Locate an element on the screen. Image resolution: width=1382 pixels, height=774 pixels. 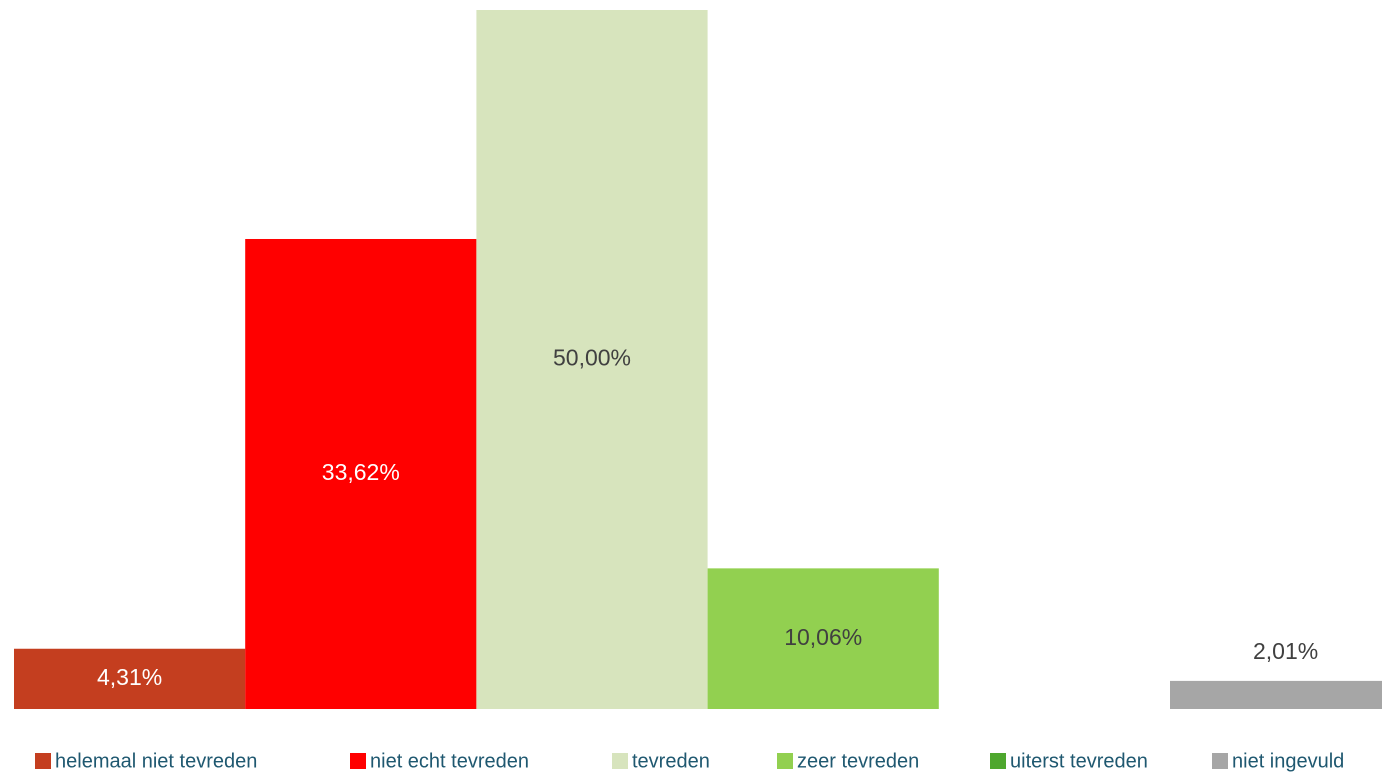
value-label: 33,62% is located at coordinates (361, 472).